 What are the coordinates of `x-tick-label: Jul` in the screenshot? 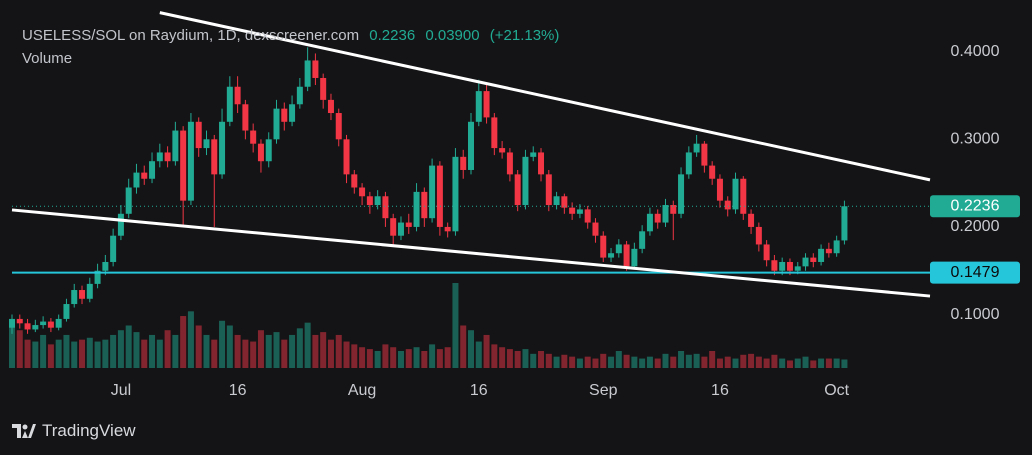 It's located at (121, 390).